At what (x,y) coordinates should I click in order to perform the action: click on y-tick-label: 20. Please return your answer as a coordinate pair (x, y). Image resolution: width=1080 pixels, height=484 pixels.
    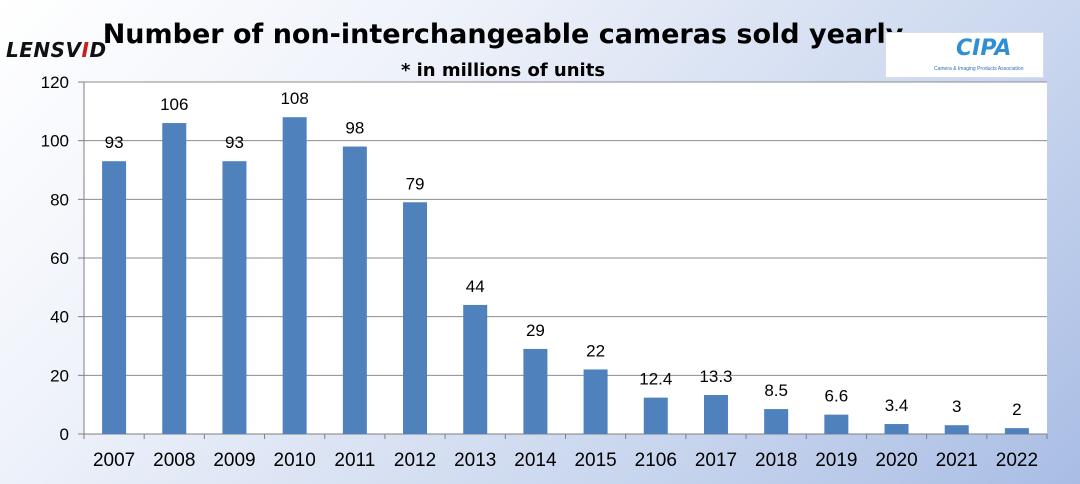
    Looking at the image, I should click on (59, 375).